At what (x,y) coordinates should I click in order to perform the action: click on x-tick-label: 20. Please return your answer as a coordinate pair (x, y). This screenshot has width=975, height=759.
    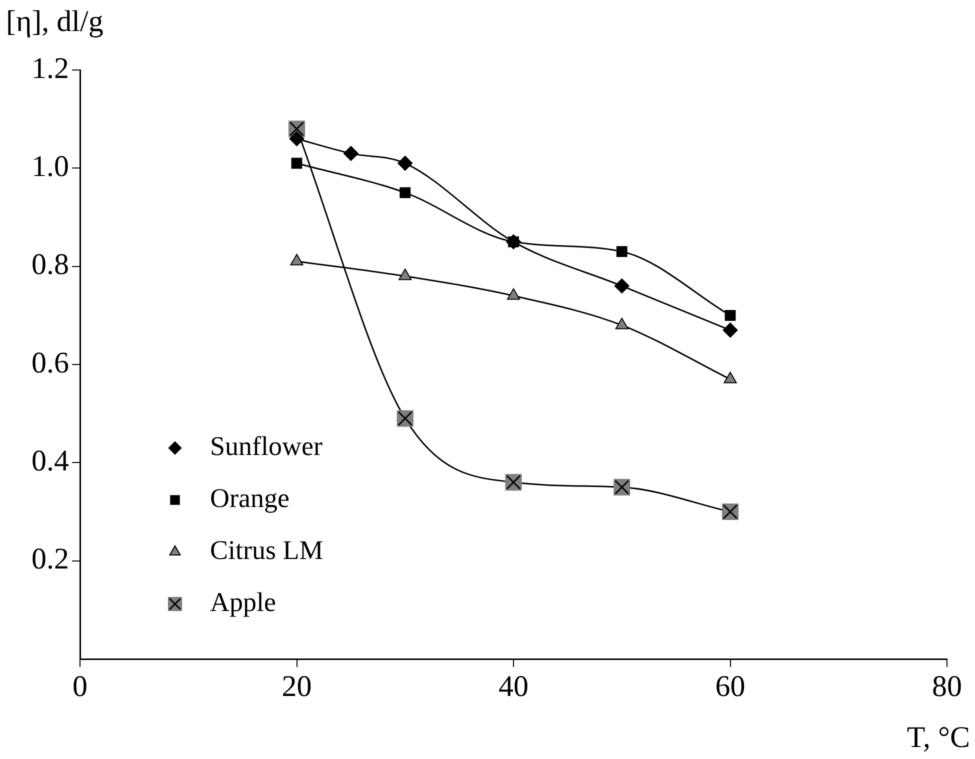
    Looking at the image, I should click on (297, 686).